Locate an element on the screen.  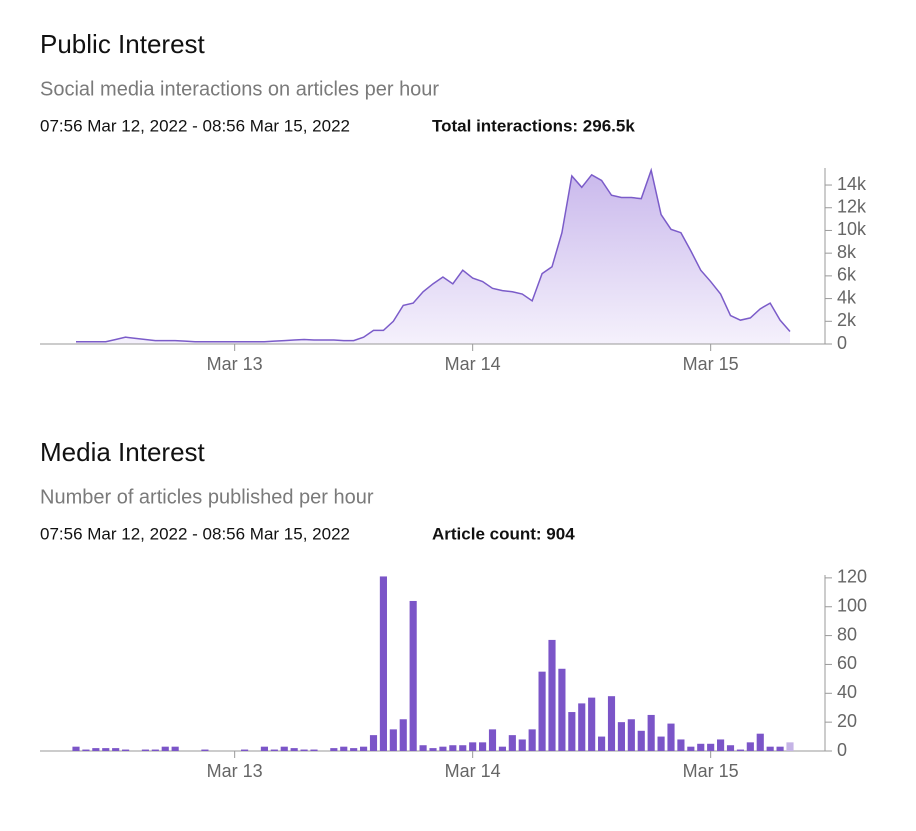
y-tick-label: 6k is located at coordinates (847, 275).